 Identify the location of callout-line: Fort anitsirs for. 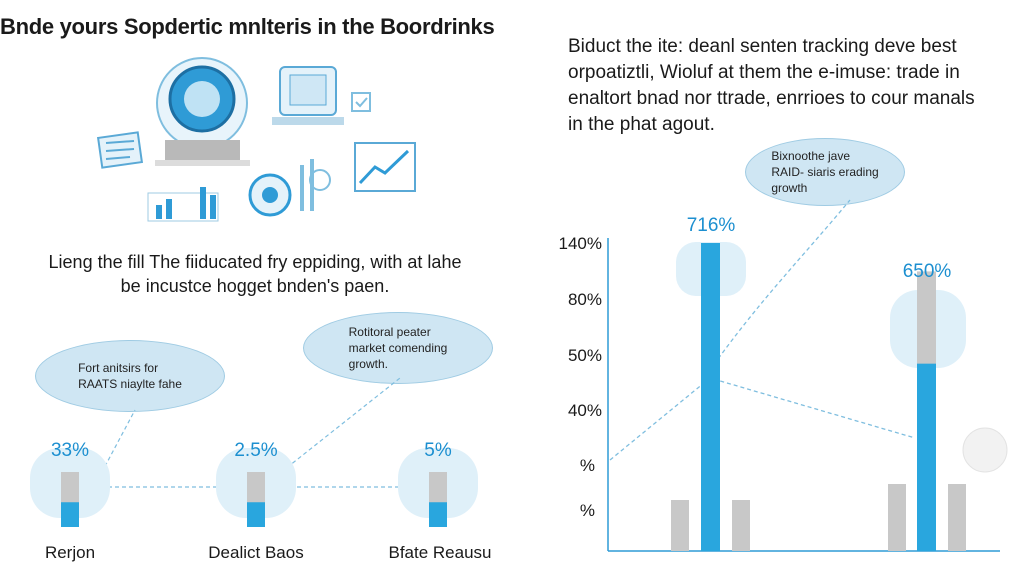
(118, 368).